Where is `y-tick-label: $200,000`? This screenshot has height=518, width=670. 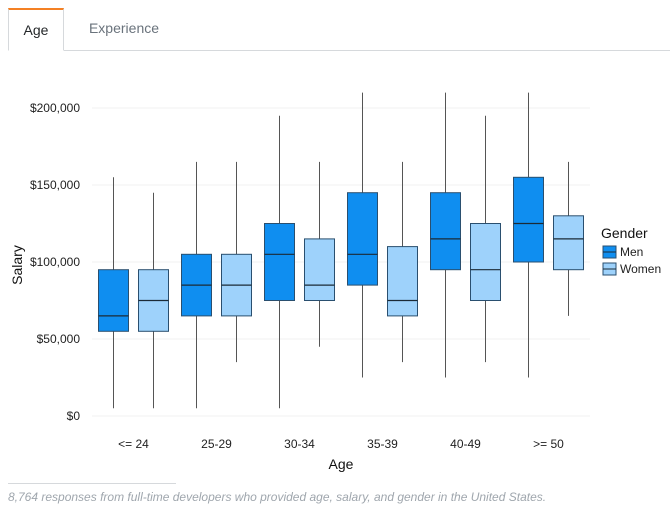
y-tick-label: $200,000 is located at coordinates (55, 108).